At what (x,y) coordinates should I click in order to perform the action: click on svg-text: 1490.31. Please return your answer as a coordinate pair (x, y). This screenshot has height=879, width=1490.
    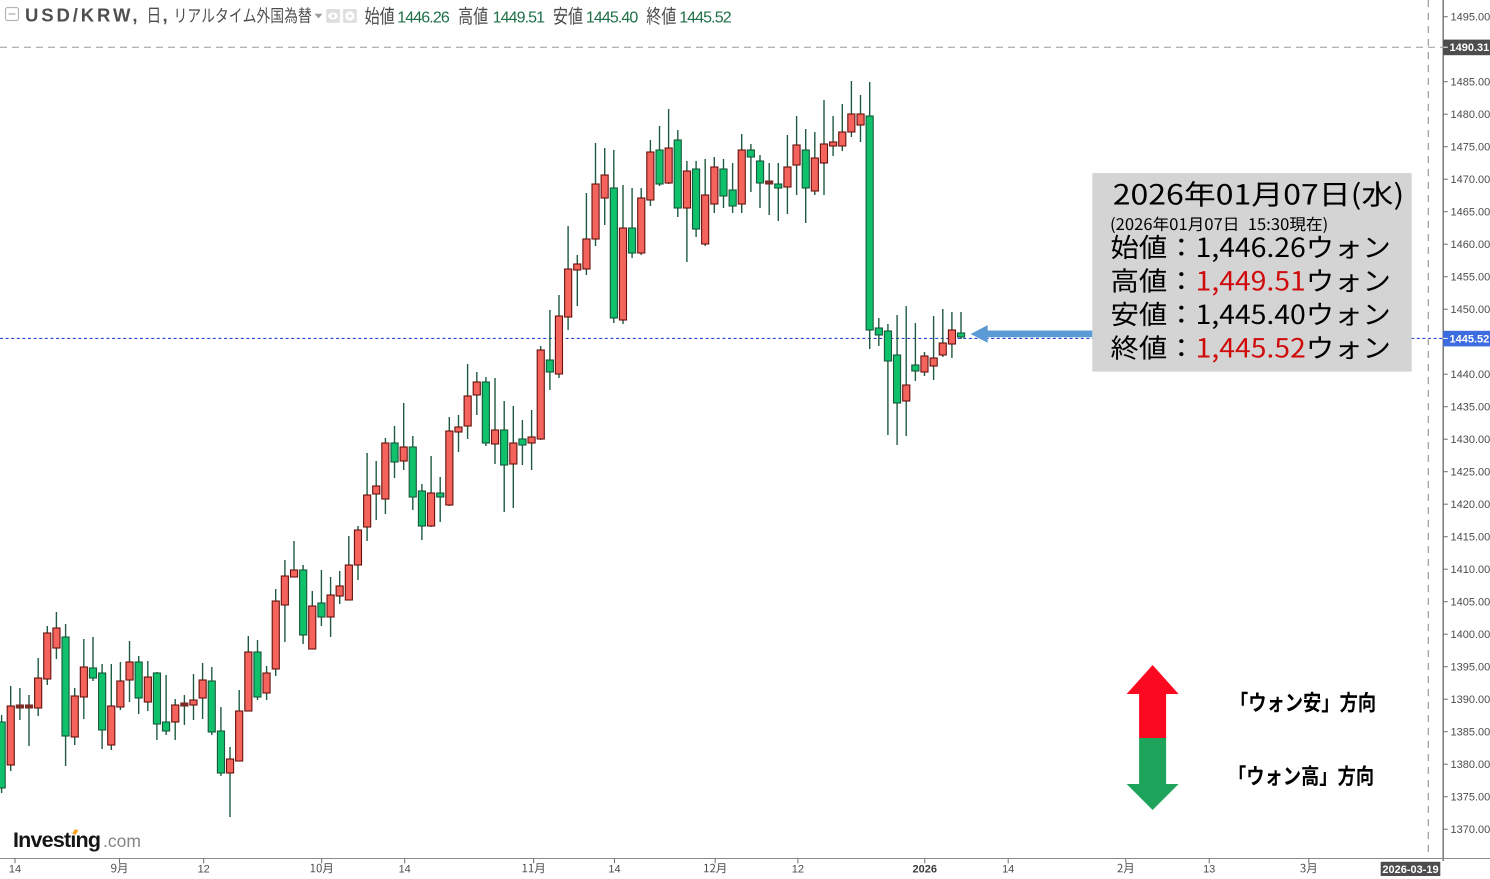
    Looking at the image, I should click on (1470, 48).